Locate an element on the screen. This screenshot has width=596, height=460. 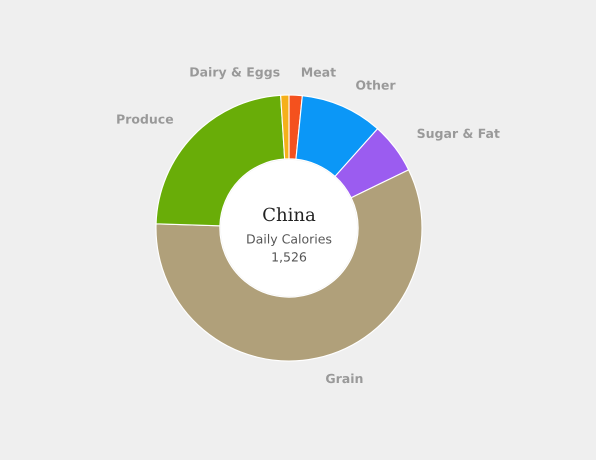
slice-label: Other is located at coordinates (376, 85).